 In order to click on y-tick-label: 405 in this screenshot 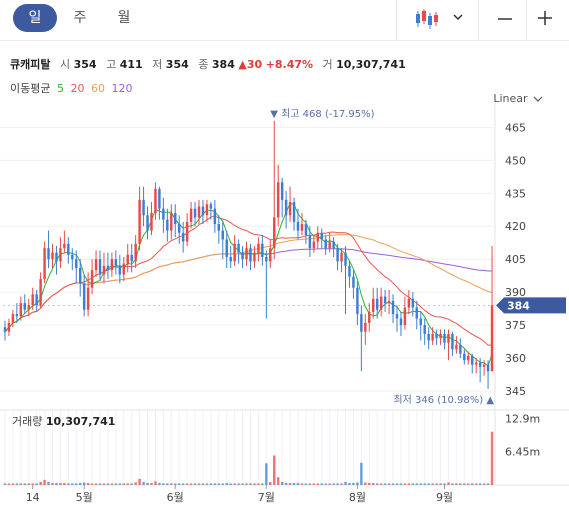, I will do `click(515, 259)`.